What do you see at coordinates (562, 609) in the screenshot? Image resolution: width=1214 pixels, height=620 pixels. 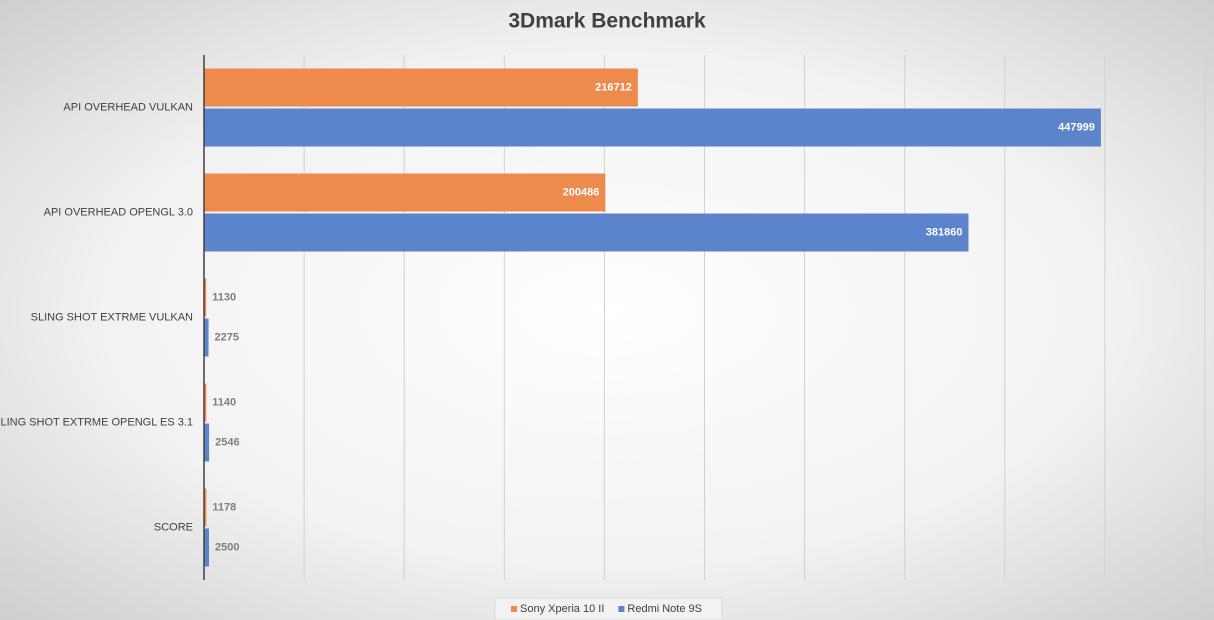 I see `legend-label: Sony Xperia 10 II` at bounding box center [562, 609].